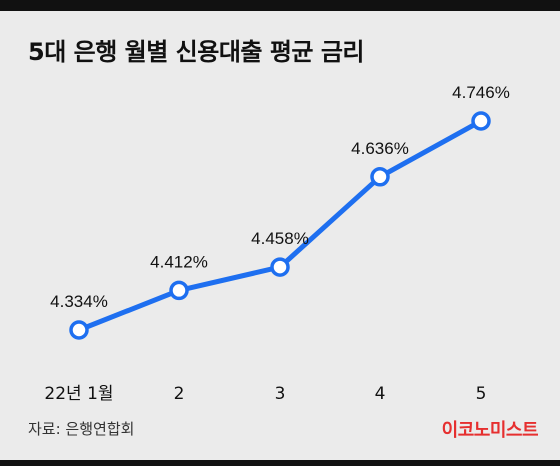 This screenshot has height=466, width=560. What do you see at coordinates (490, 430) in the screenshot?
I see `brand-logo: 이코노미스트` at bounding box center [490, 430].